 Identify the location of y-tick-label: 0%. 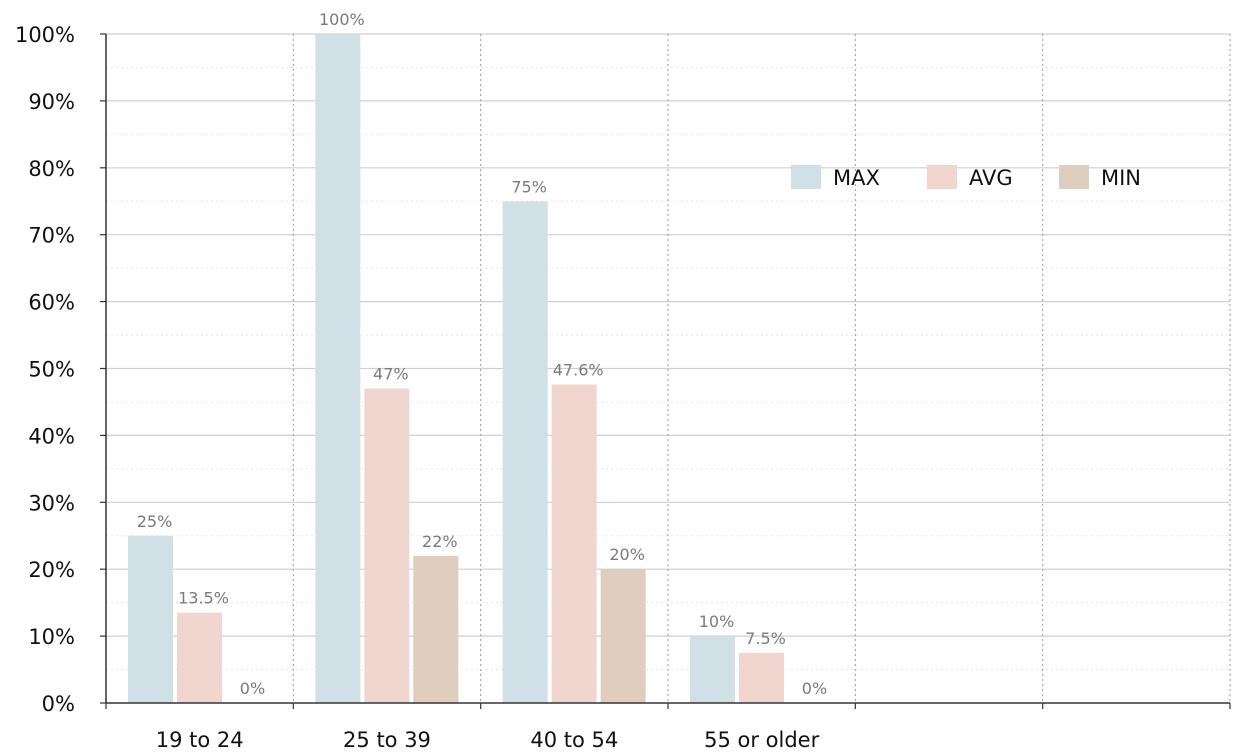
(58, 704).